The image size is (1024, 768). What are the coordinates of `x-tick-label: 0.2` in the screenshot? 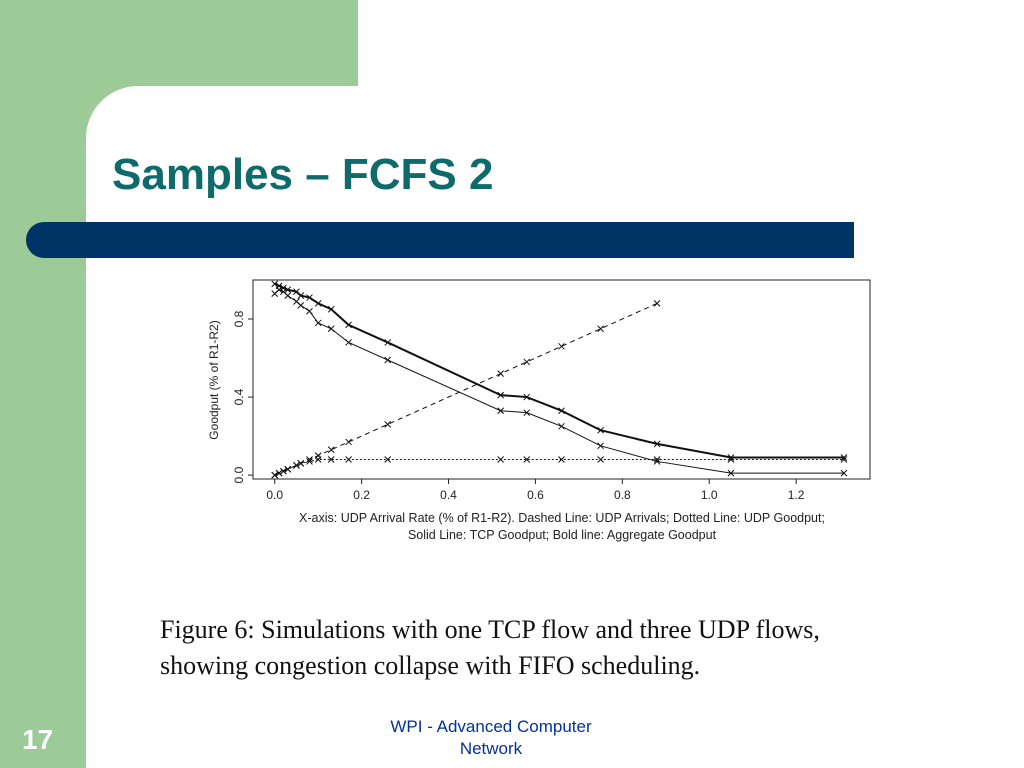 It's located at (361, 495).